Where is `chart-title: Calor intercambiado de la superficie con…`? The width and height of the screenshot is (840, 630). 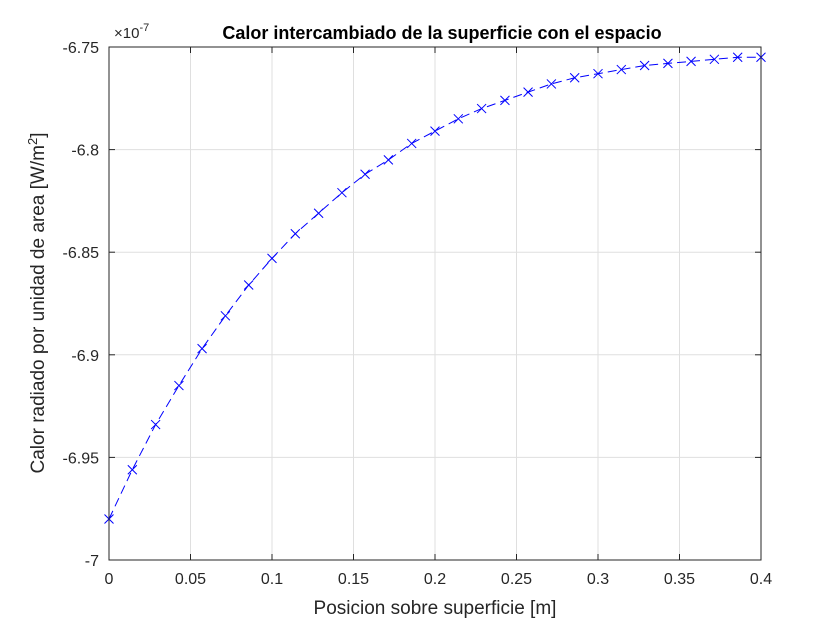 chart-title: Calor intercambiado de la superficie con… is located at coordinates (441, 33).